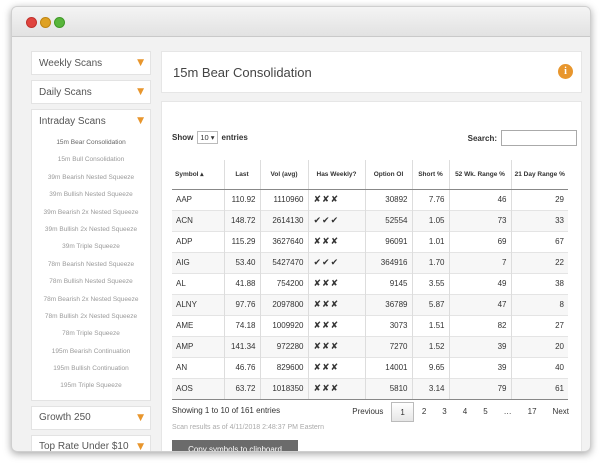 The image size is (604, 463). Describe the element at coordinates (370, 262) in the screenshot. I see `table-row: AIG 53.40 5427470 ✔✔✔ 364916 1.70 7 22` at that location.